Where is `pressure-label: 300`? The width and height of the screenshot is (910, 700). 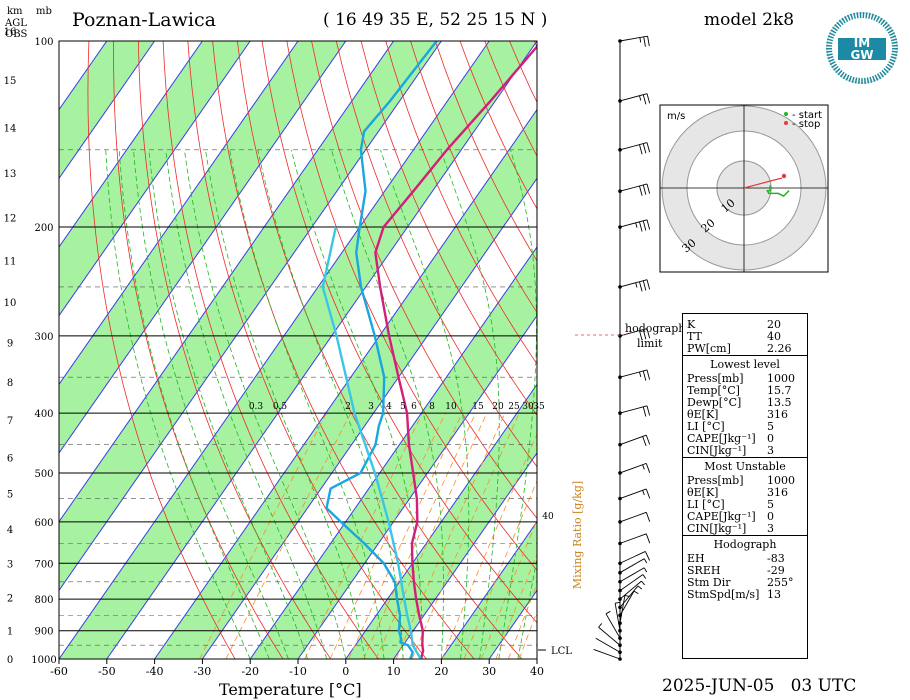
pressure-label: 300 is located at coordinates (43, 337).